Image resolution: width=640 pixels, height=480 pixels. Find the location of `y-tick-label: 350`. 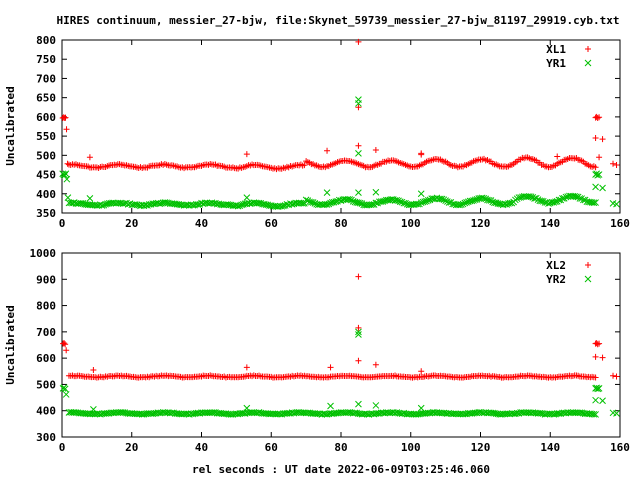

y-tick-label: 350 is located at coordinates (46, 213).